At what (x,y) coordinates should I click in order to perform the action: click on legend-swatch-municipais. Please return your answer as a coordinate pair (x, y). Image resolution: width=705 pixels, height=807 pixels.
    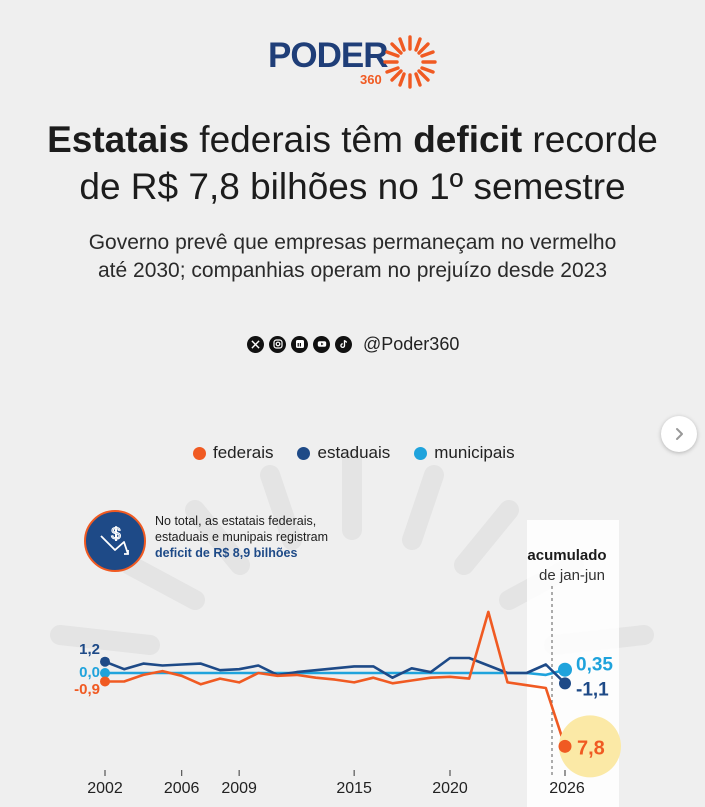
    Looking at the image, I should click on (421, 453).